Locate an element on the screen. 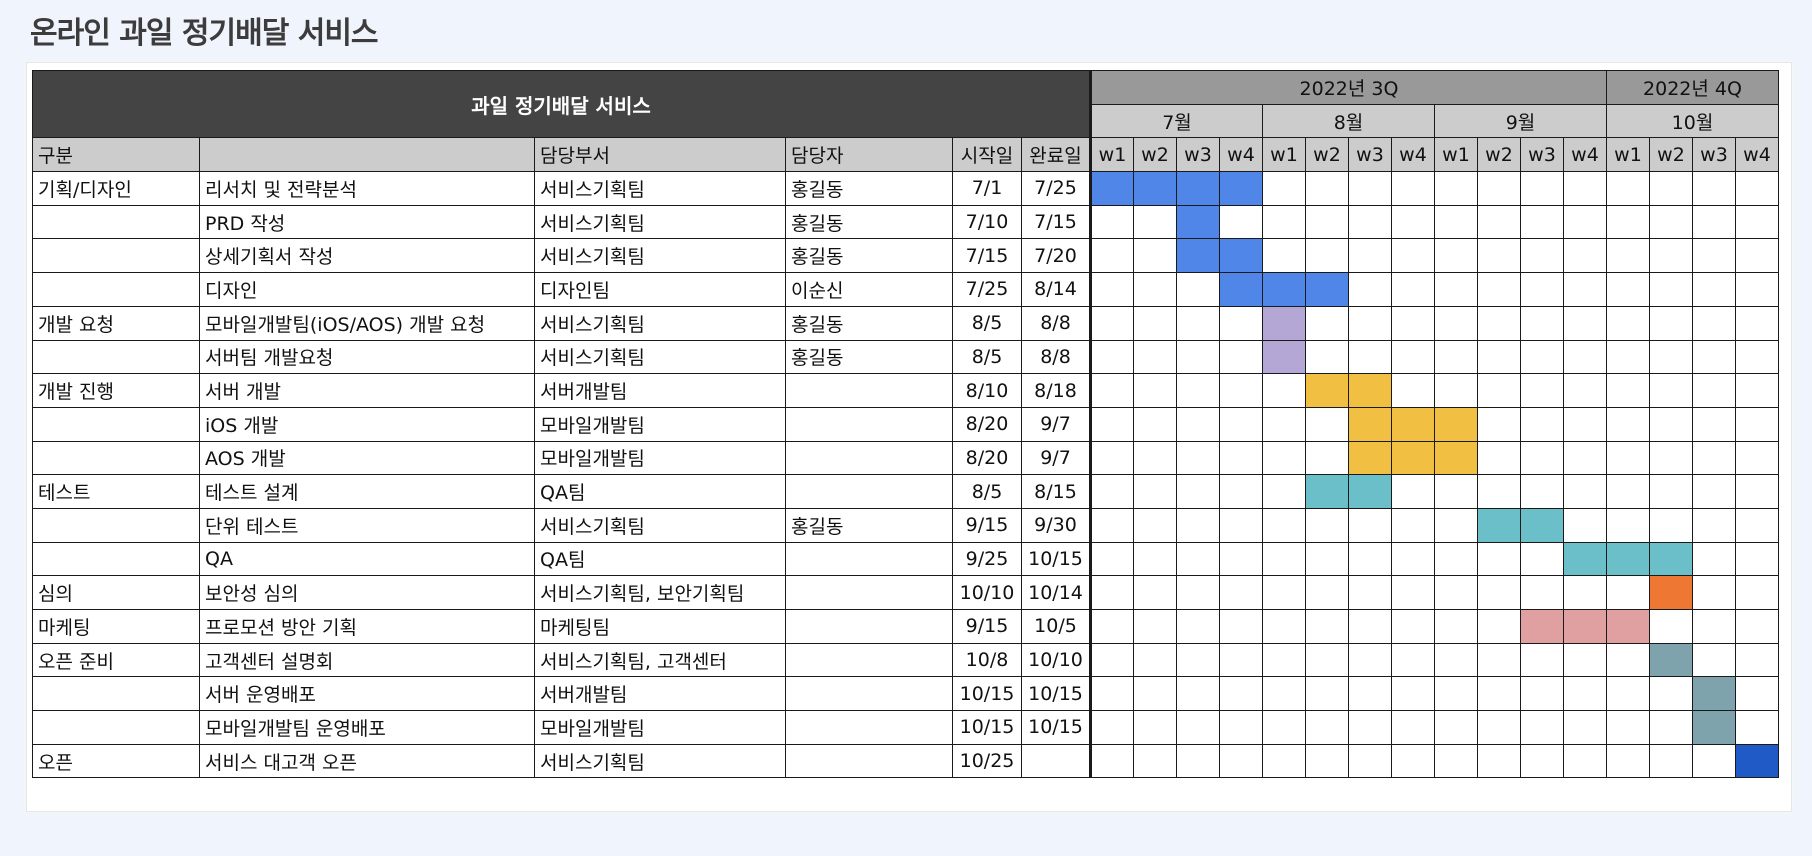  task-cell: 테스트 설계 is located at coordinates (367, 491).